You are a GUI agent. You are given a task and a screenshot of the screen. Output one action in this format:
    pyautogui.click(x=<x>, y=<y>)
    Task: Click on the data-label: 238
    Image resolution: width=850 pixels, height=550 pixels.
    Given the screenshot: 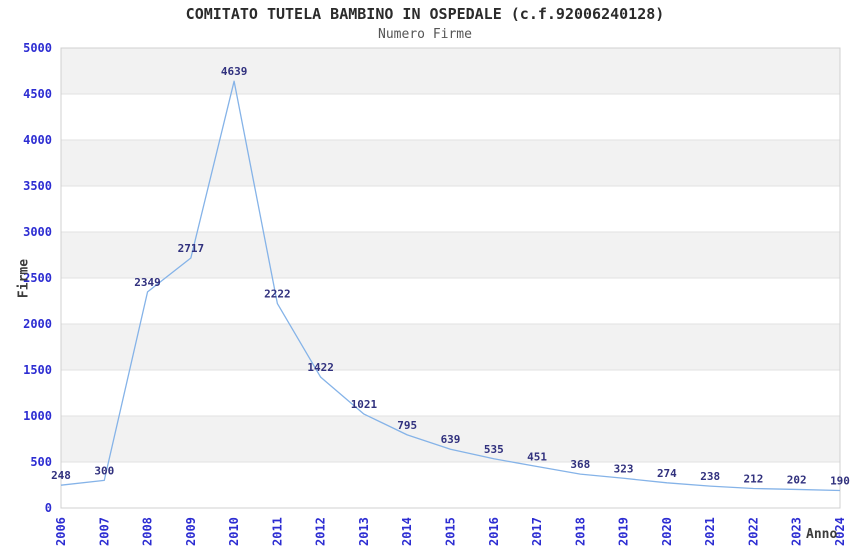 What is the action you would take?
    pyautogui.click(x=710, y=476)
    